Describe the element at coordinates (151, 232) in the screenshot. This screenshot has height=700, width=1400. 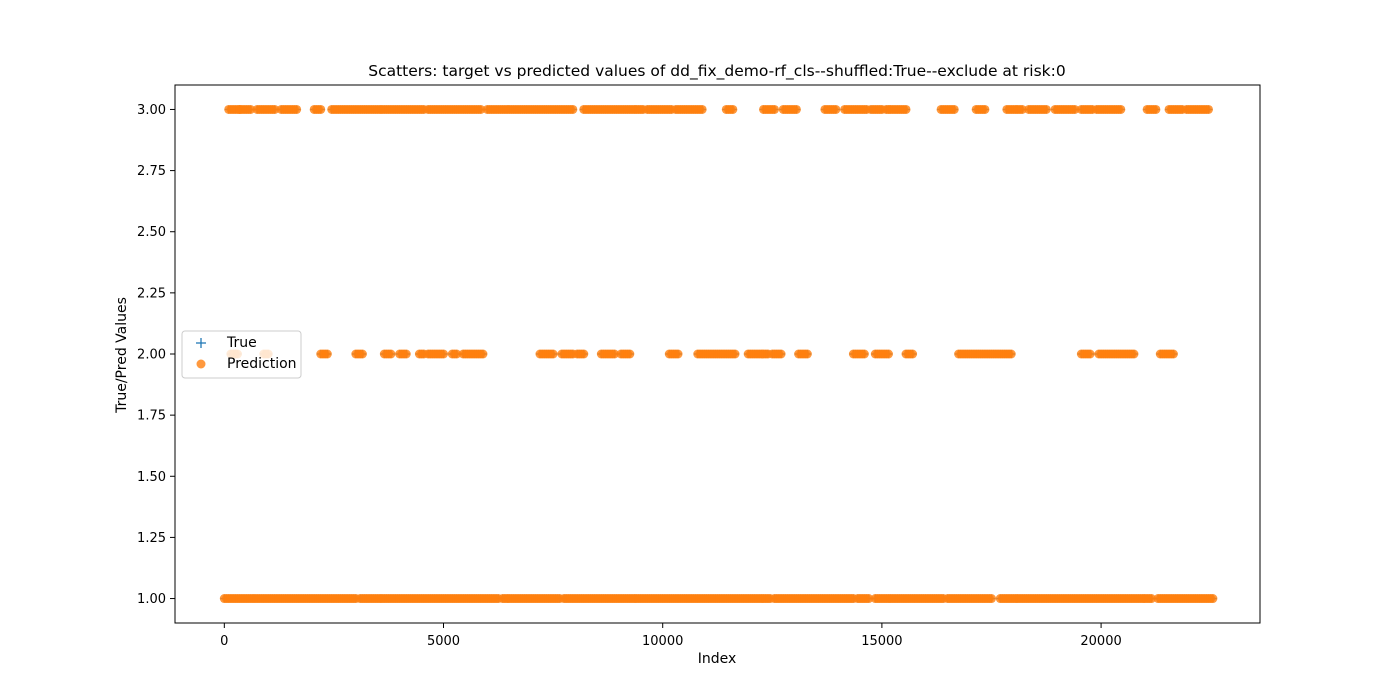
I see `y-tick-label: 2.50` at that location.